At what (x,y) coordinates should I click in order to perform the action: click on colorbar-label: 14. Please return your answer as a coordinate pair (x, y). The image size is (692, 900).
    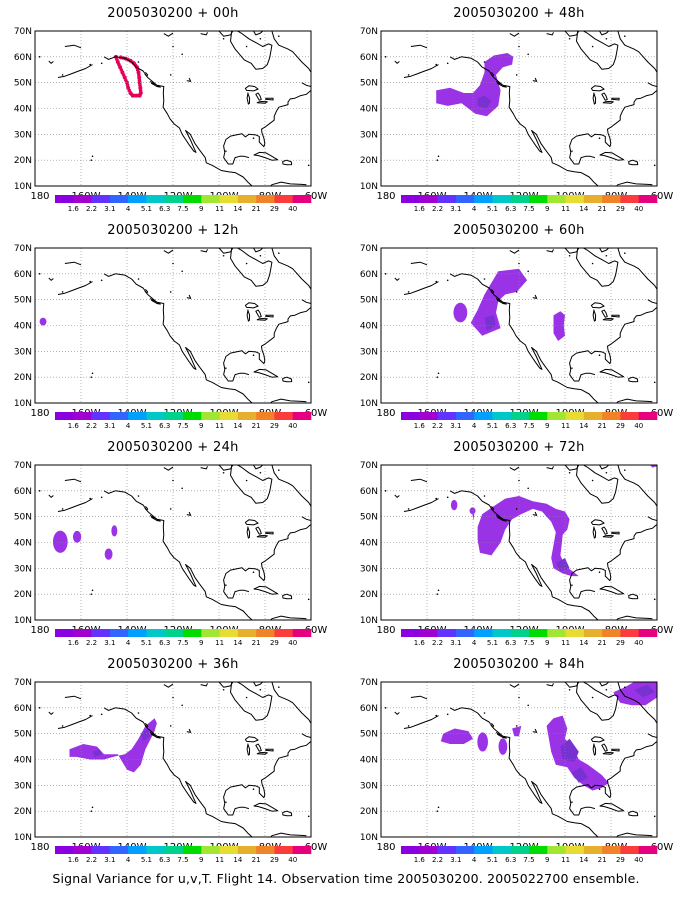
    Looking at the image, I should click on (583, 426).